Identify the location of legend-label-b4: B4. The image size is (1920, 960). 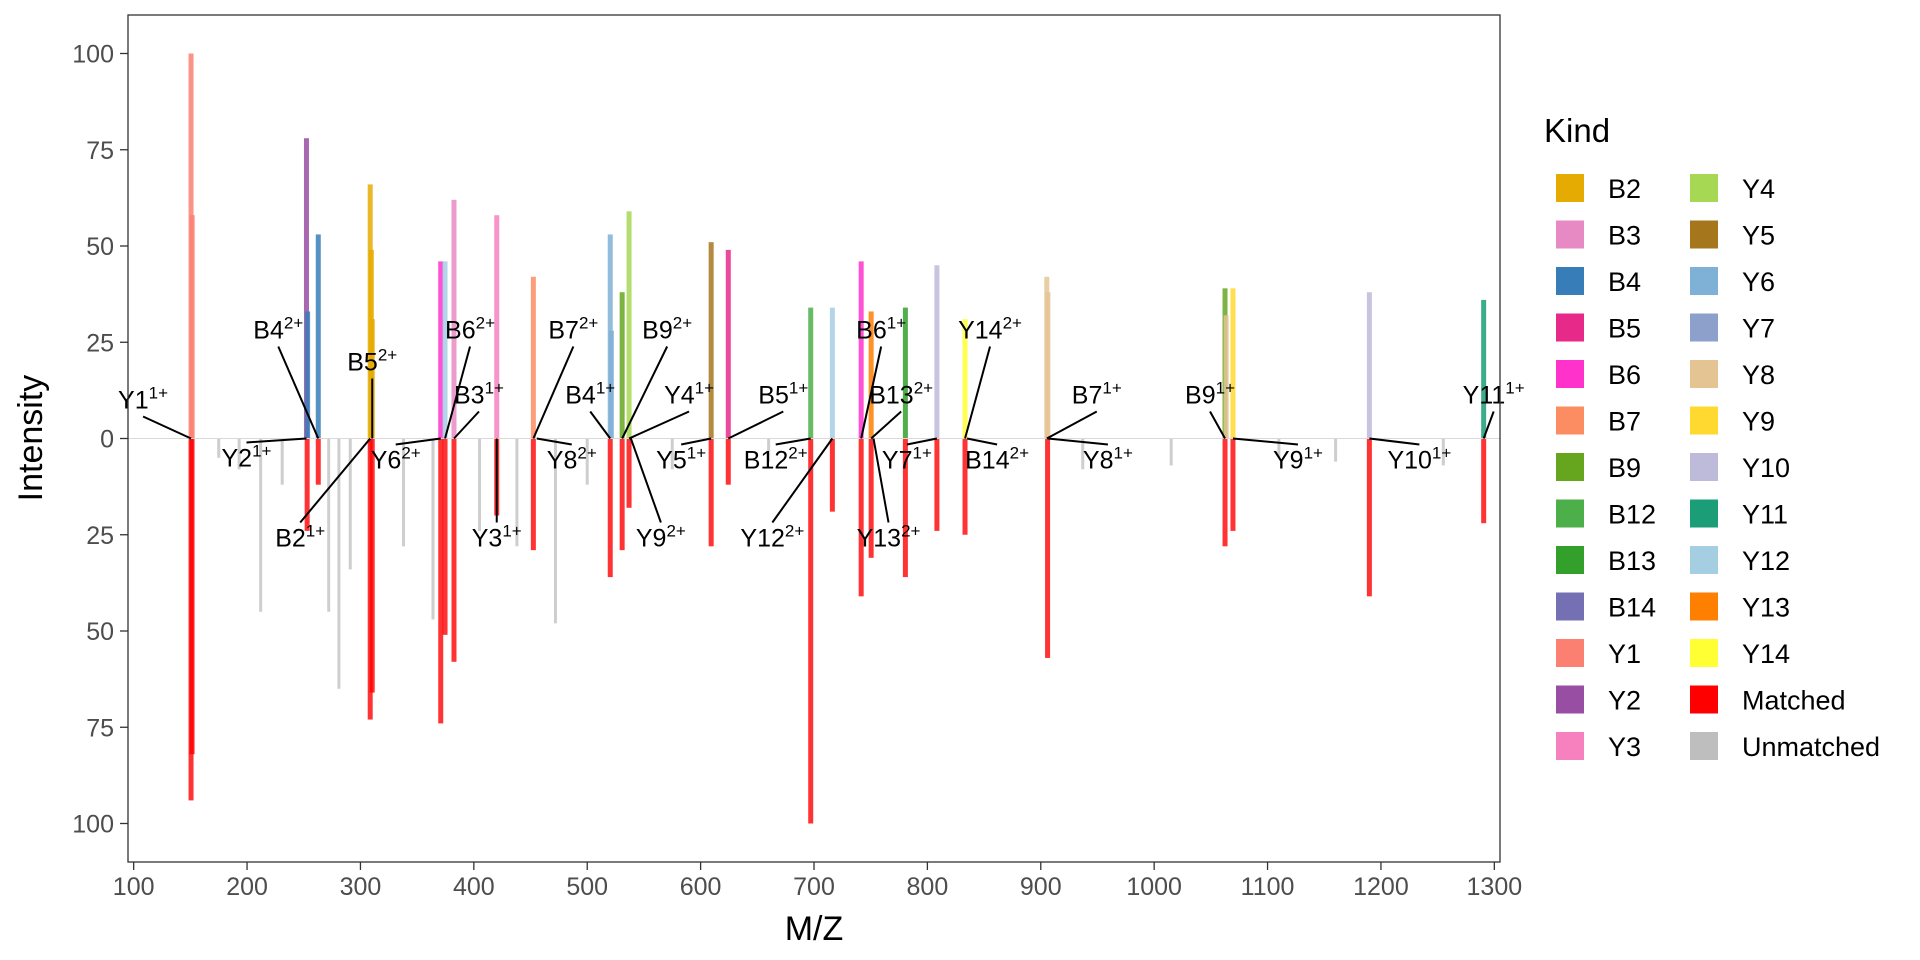
(1624, 282).